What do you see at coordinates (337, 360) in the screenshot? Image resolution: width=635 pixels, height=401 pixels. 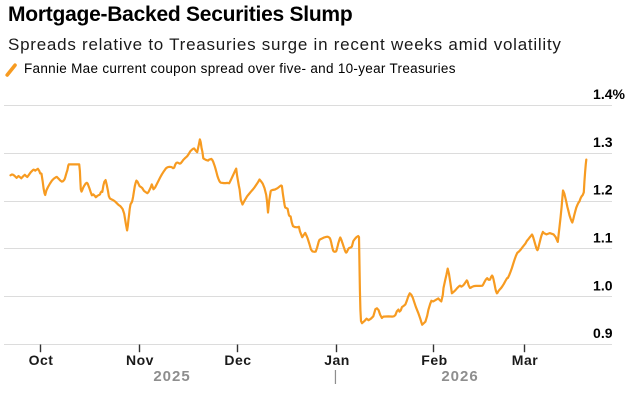 I see `svg-text: Jan` at bounding box center [337, 360].